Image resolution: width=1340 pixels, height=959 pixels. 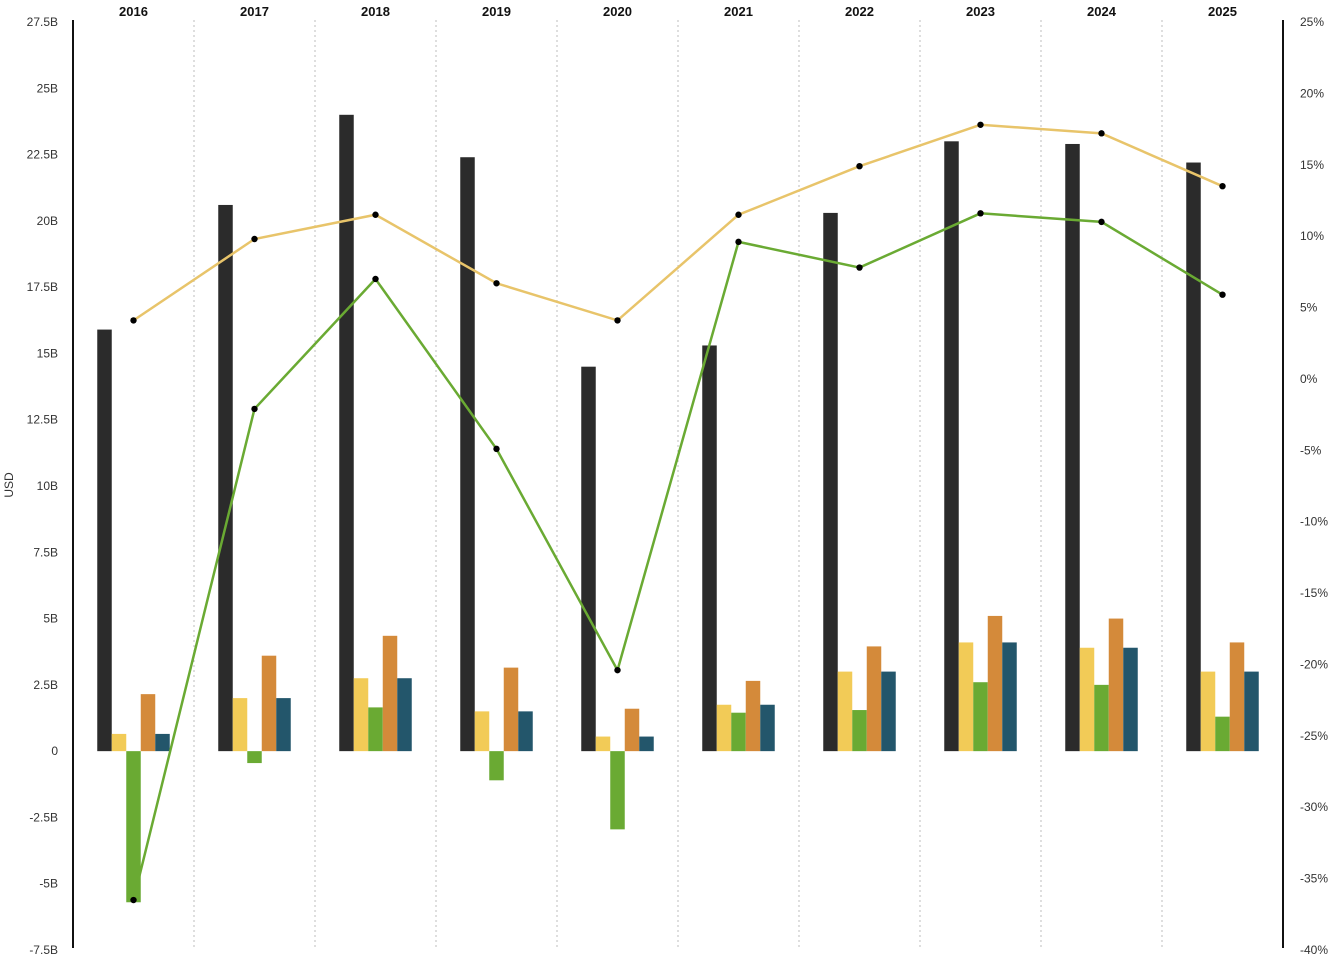 What do you see at coordinates (1314, 807) in the screenshot?
I see `y2-tick-label: -30%` at bounding box center [1314, 807].